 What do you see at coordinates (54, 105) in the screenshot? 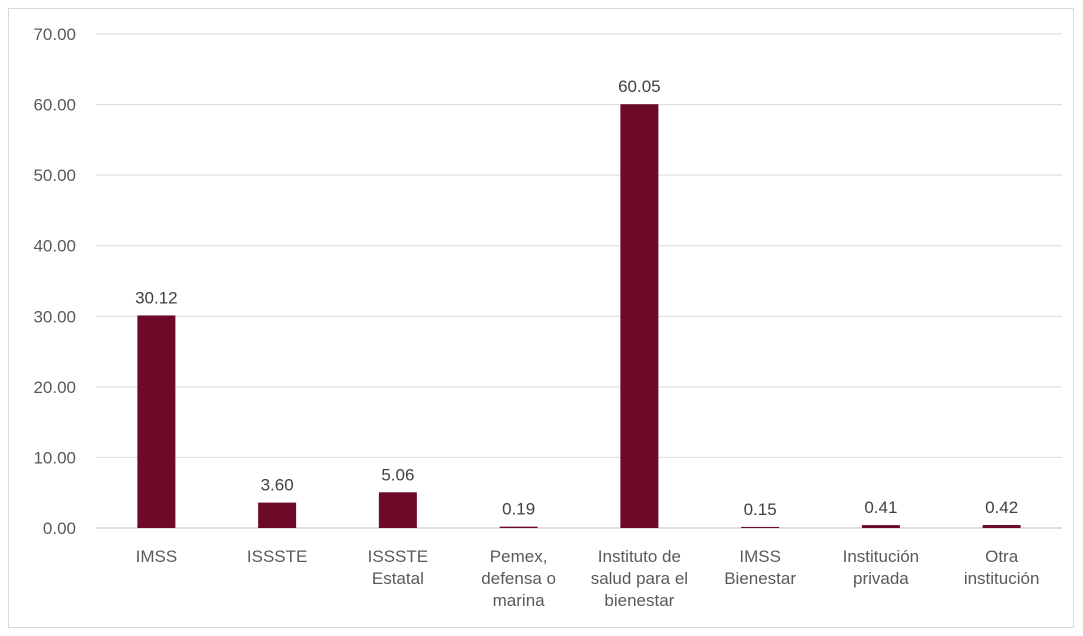
I see `y-tick-label: 60.00` at bounding box center [54, 105].